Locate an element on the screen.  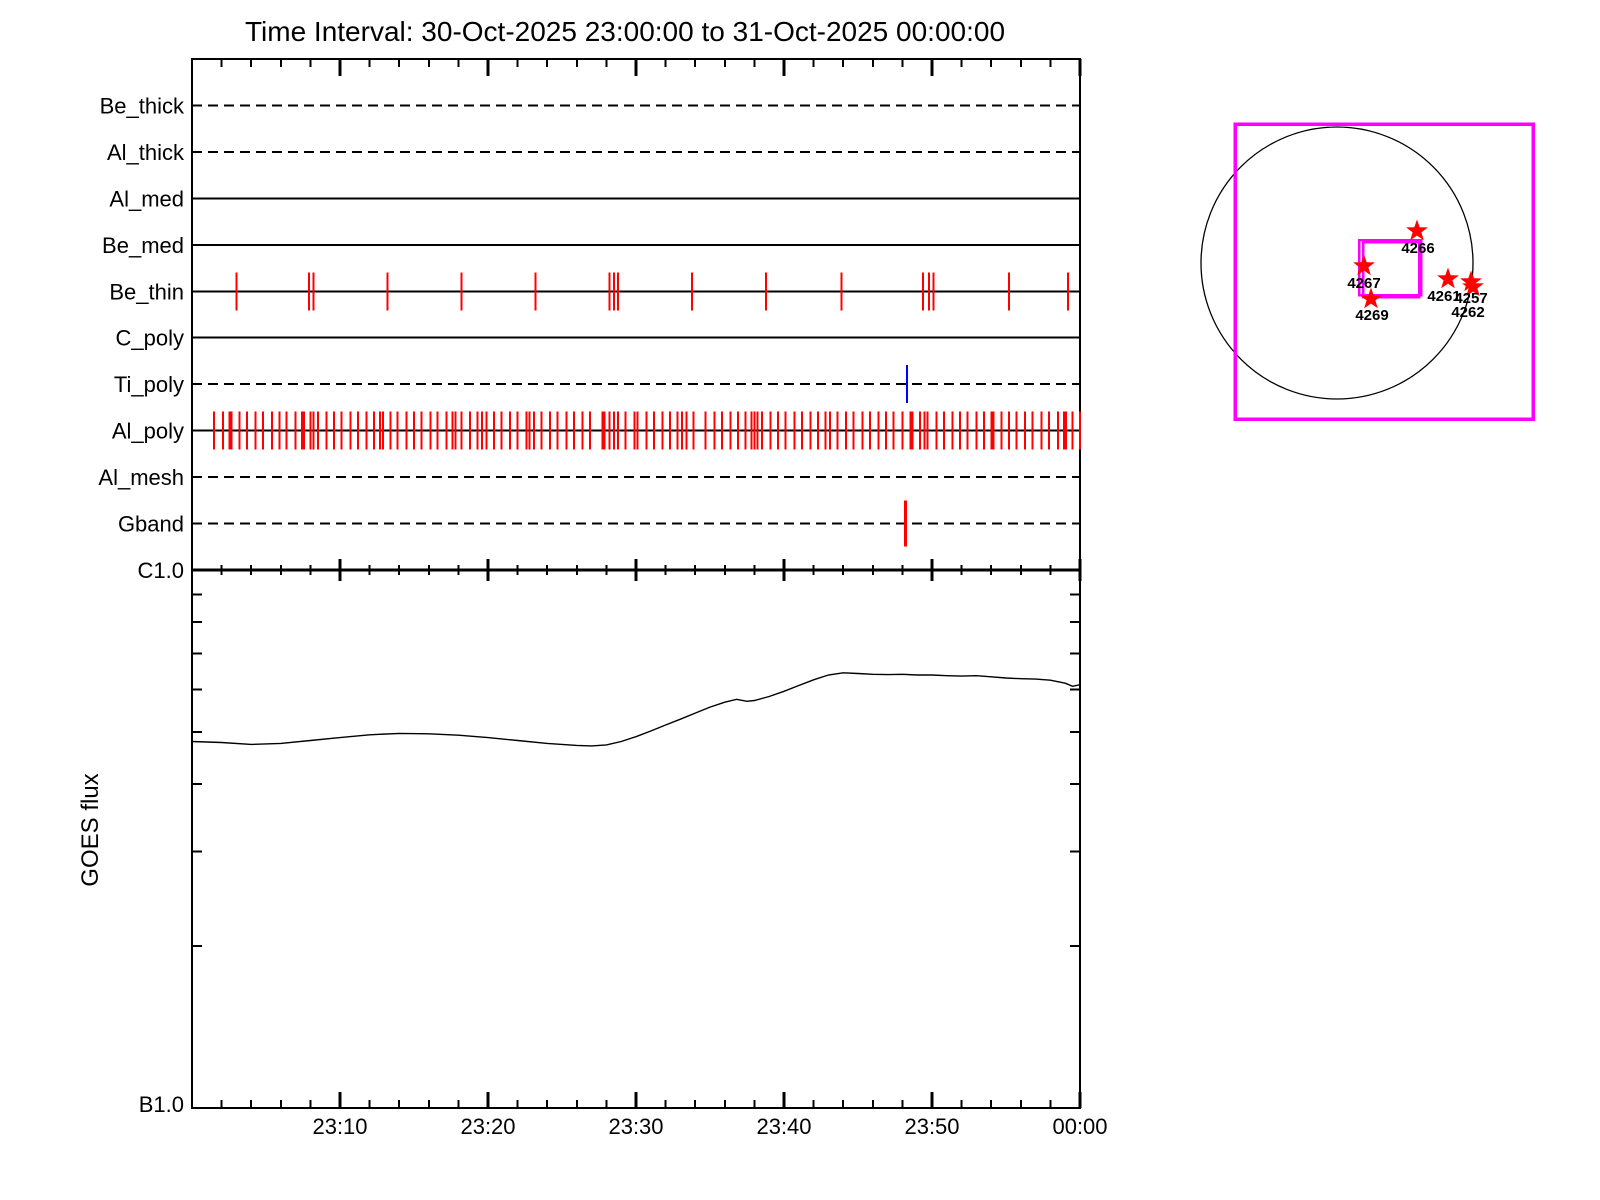
x-tick-label-4: 23:50 is located at coordinates (931, 1126).